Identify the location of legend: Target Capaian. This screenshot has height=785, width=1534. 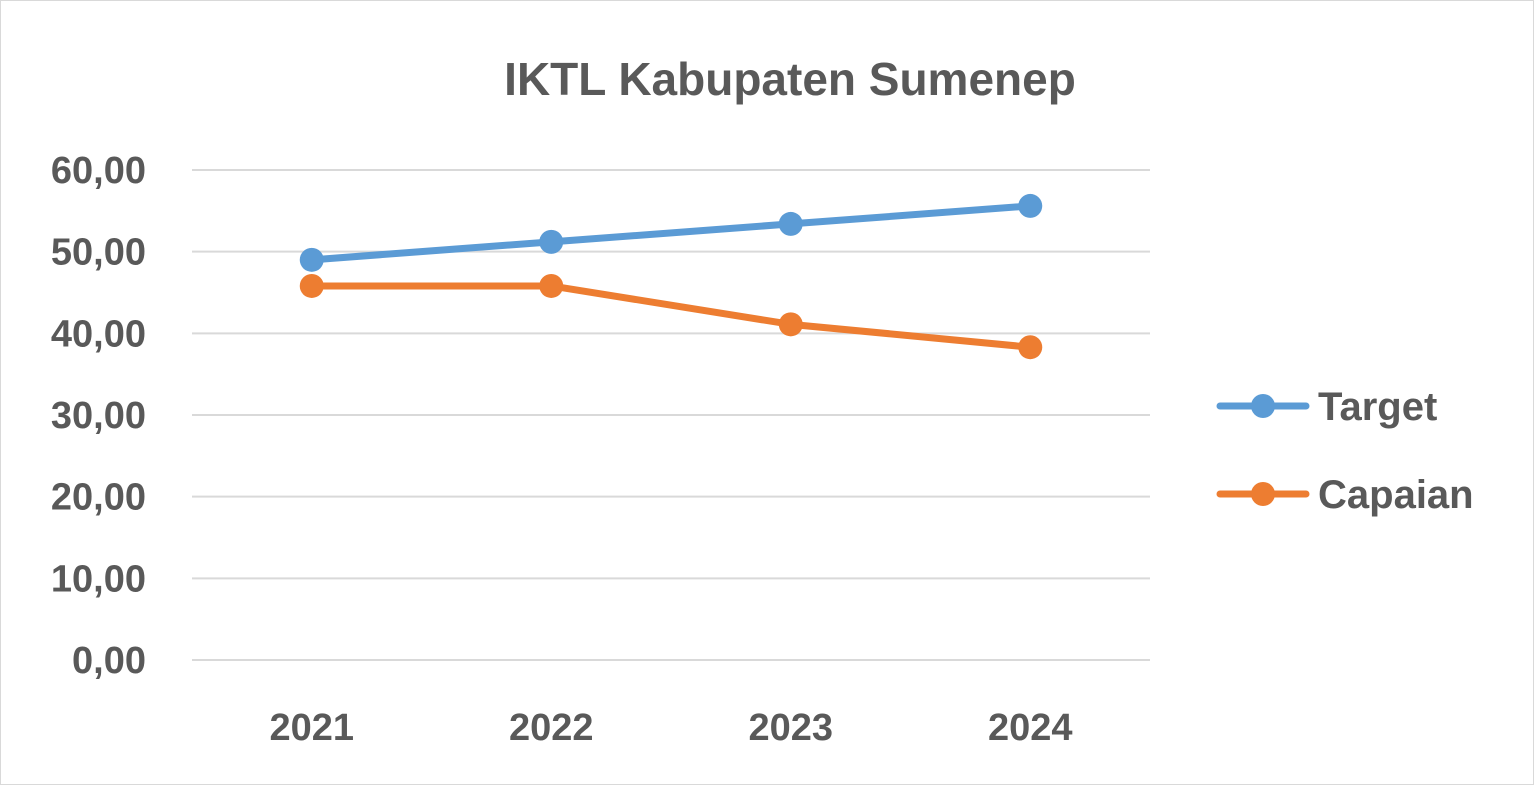
(1345, 451).